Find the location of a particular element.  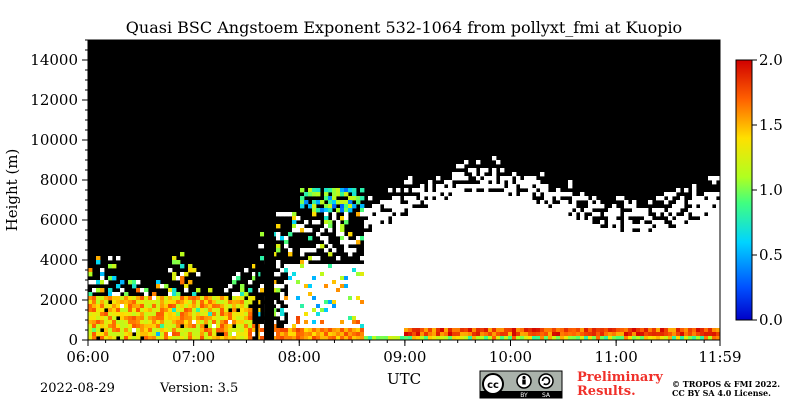

colorbar-tick-label: 1.5 is located at coordinates (771, 125).